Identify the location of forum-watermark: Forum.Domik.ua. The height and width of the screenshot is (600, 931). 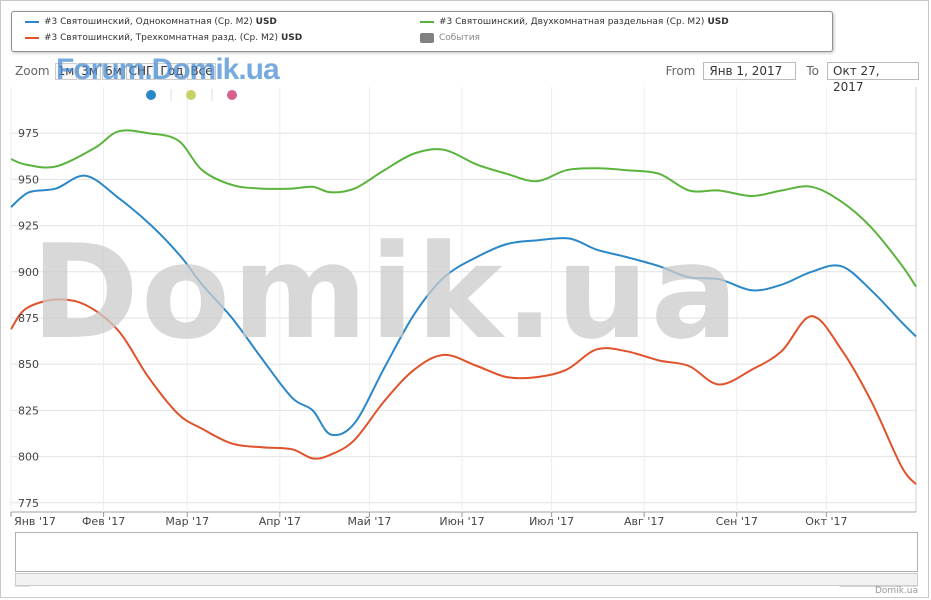
(168, 69).